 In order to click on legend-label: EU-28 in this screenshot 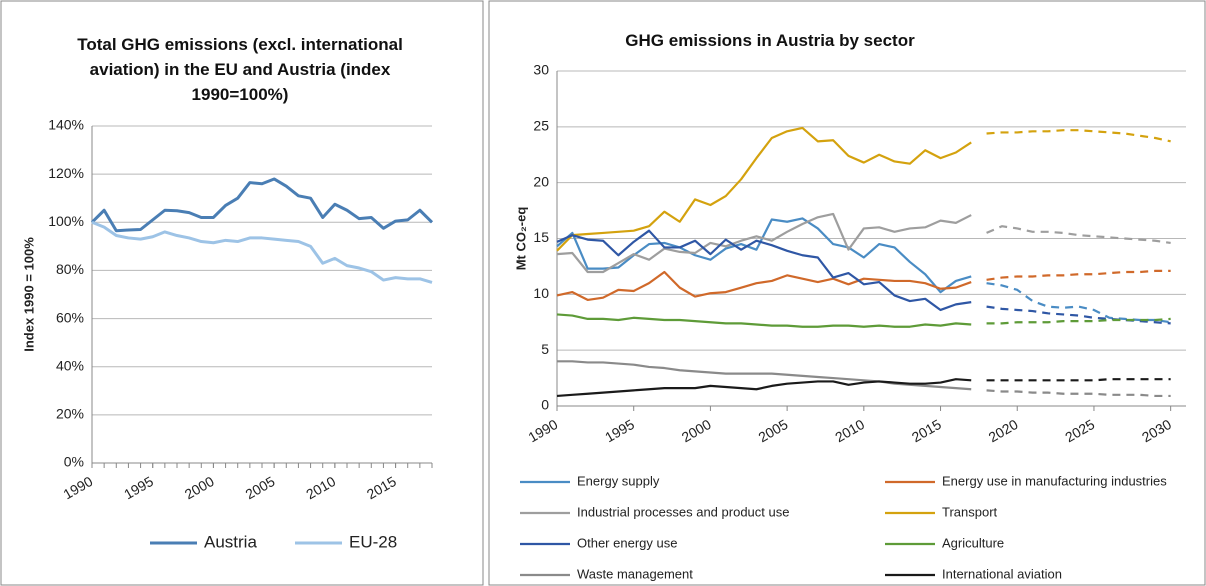, I will do `click(373, 541)`.